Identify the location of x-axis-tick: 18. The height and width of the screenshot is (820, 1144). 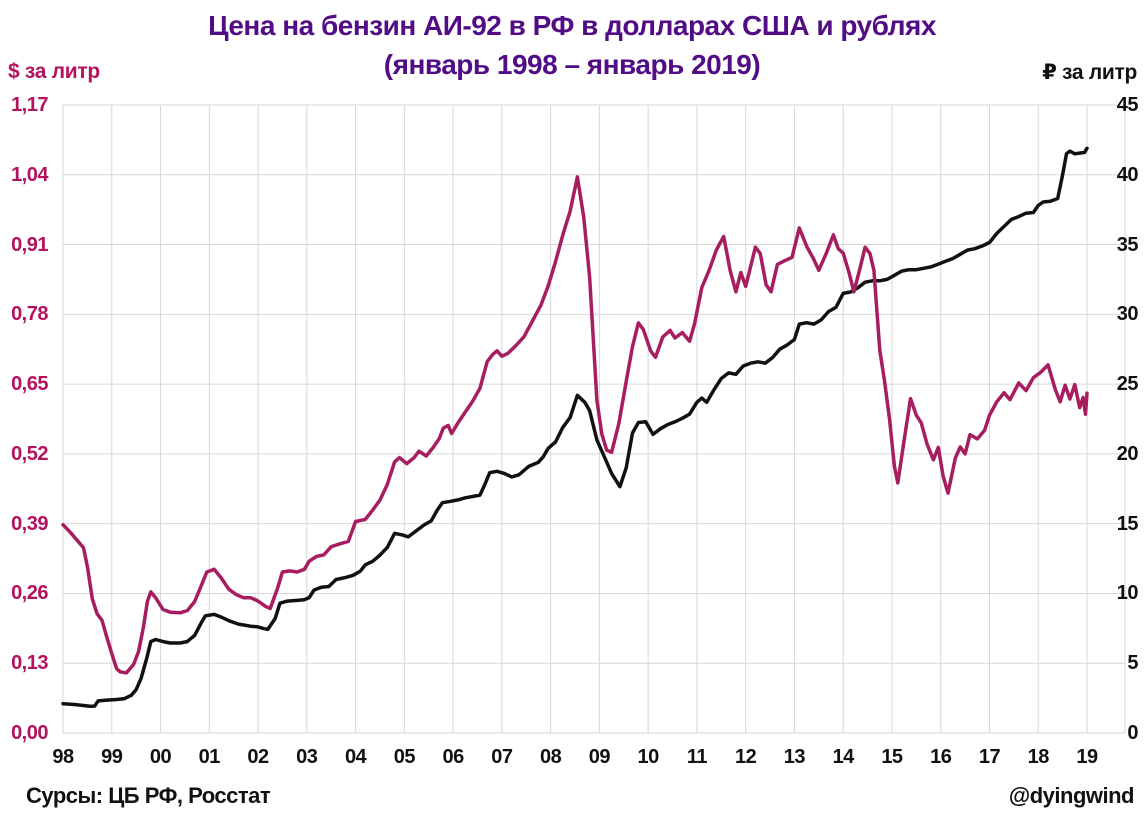
(1038, 757).